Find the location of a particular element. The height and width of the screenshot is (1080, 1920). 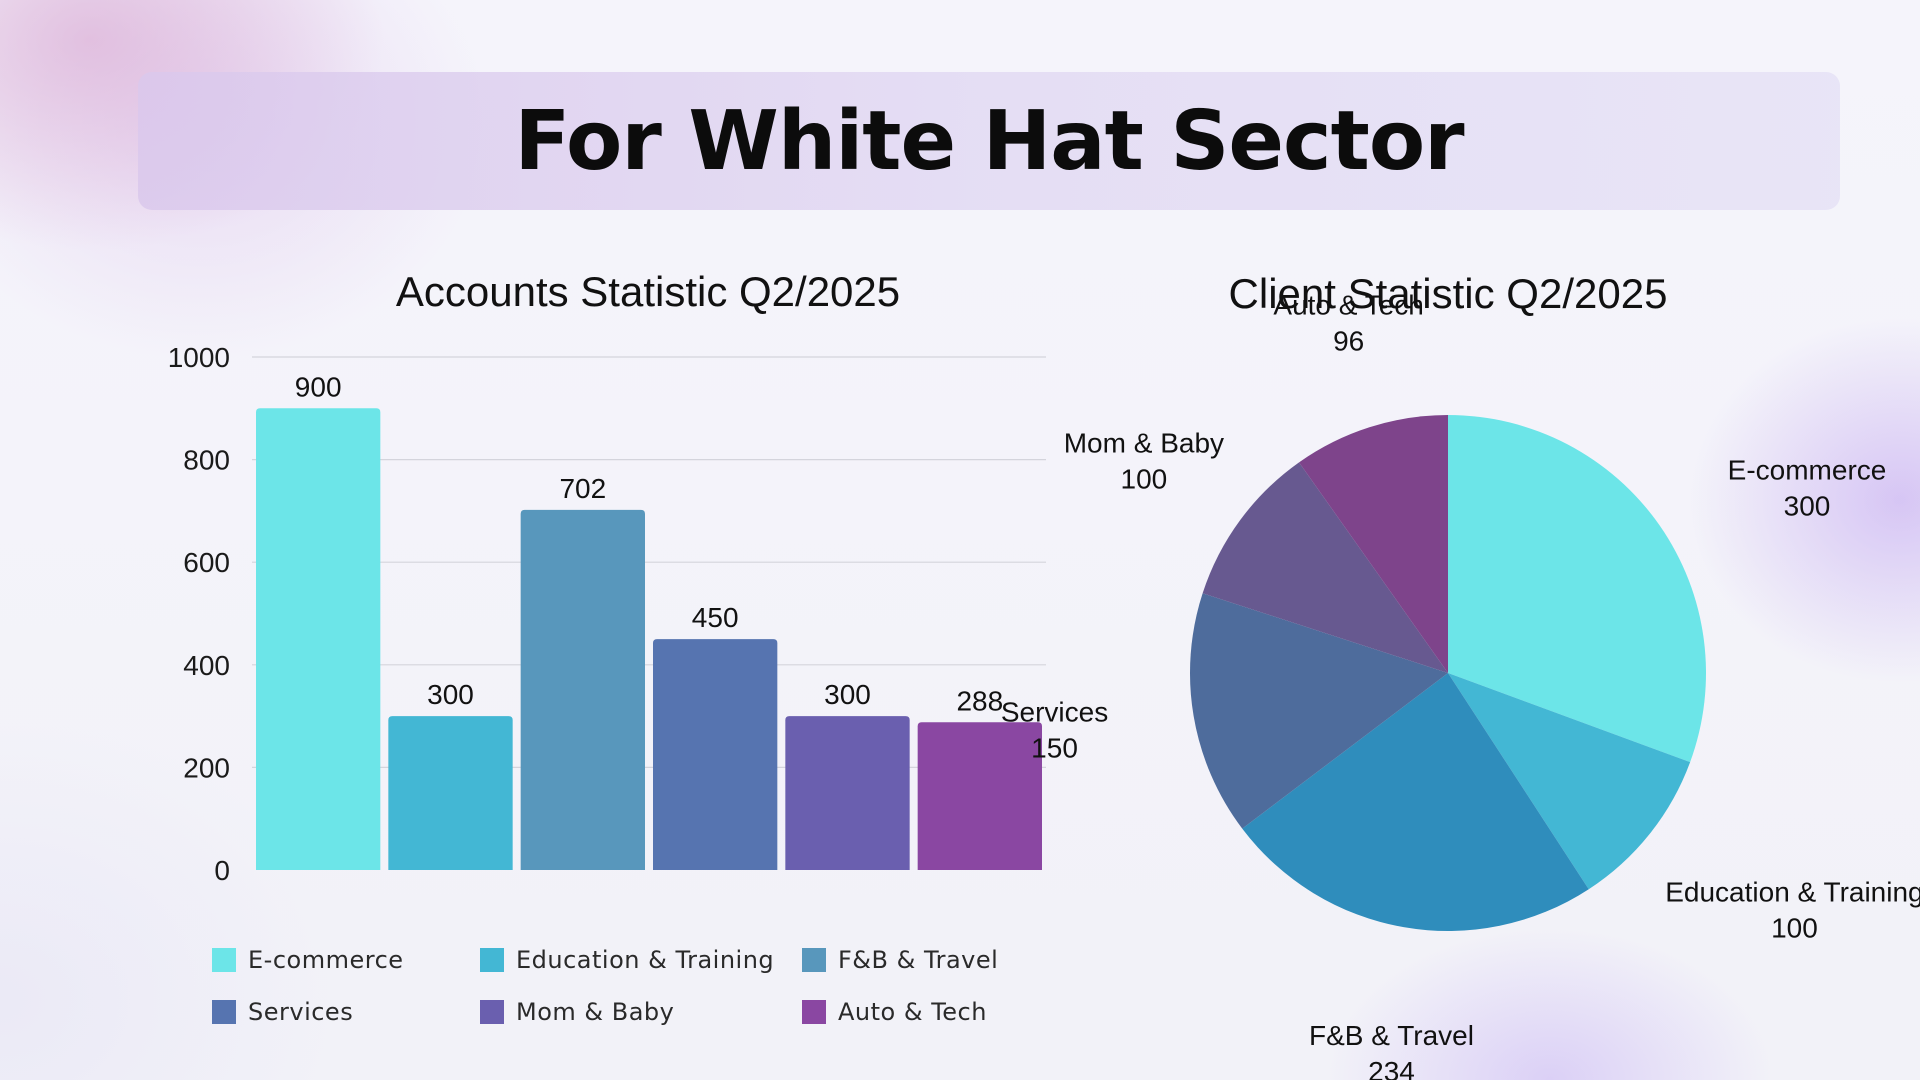

legend-item: F&B & Travel is located at coordinates (900, 960).